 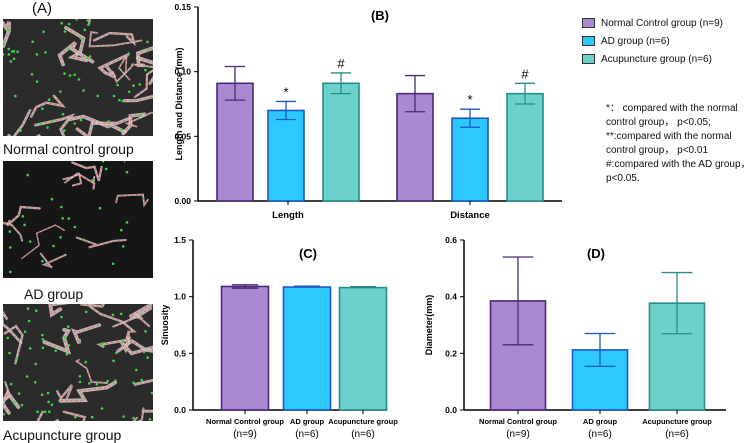 What do you see at coordinates (596, 253) in the screenshot?
I see `chart-title: (D)` at bounding box center [596, 253].